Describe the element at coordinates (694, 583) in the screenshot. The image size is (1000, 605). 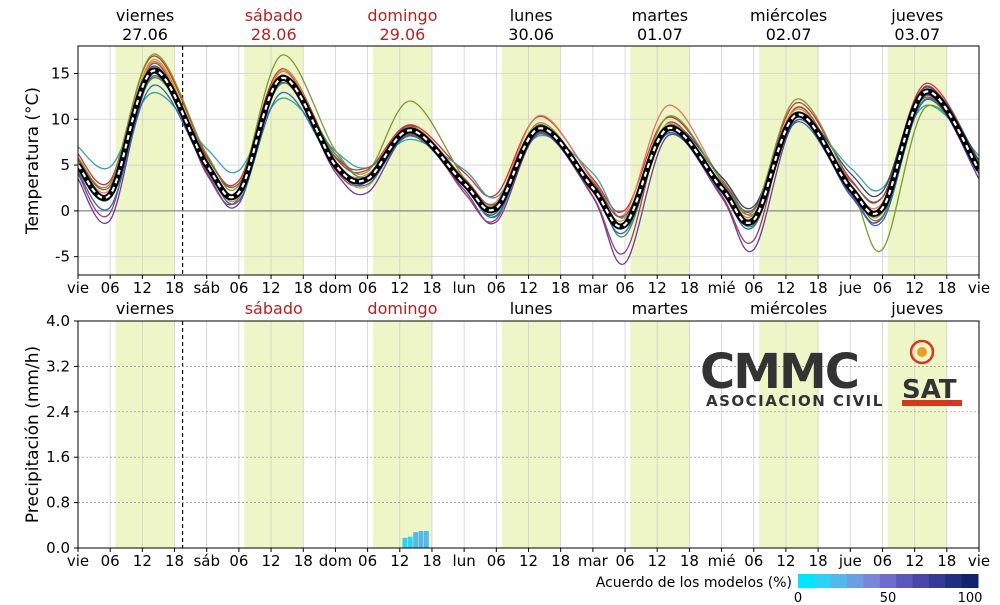
I see `legend-title: Acuerdo de los modelos (%)` at that location.